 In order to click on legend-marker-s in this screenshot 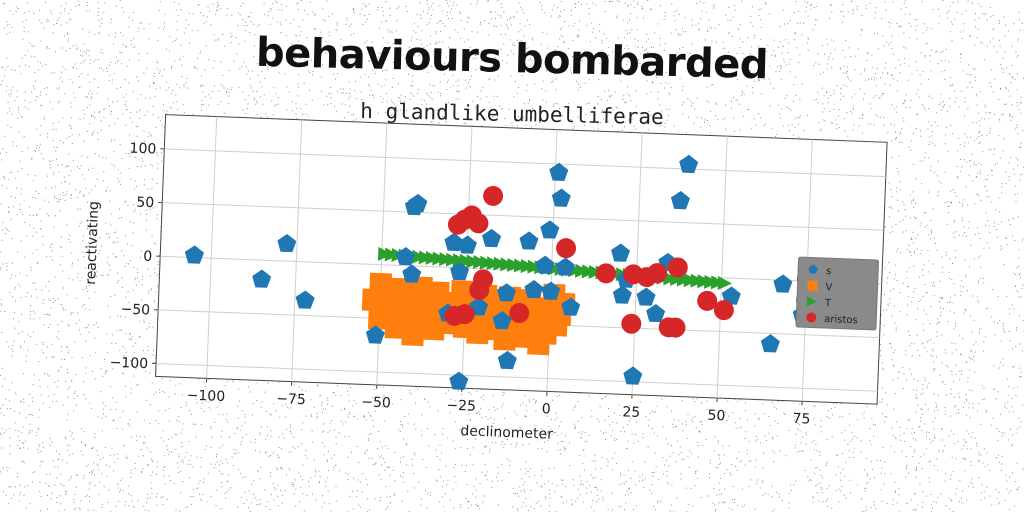, I will do `click(813, 269)`.